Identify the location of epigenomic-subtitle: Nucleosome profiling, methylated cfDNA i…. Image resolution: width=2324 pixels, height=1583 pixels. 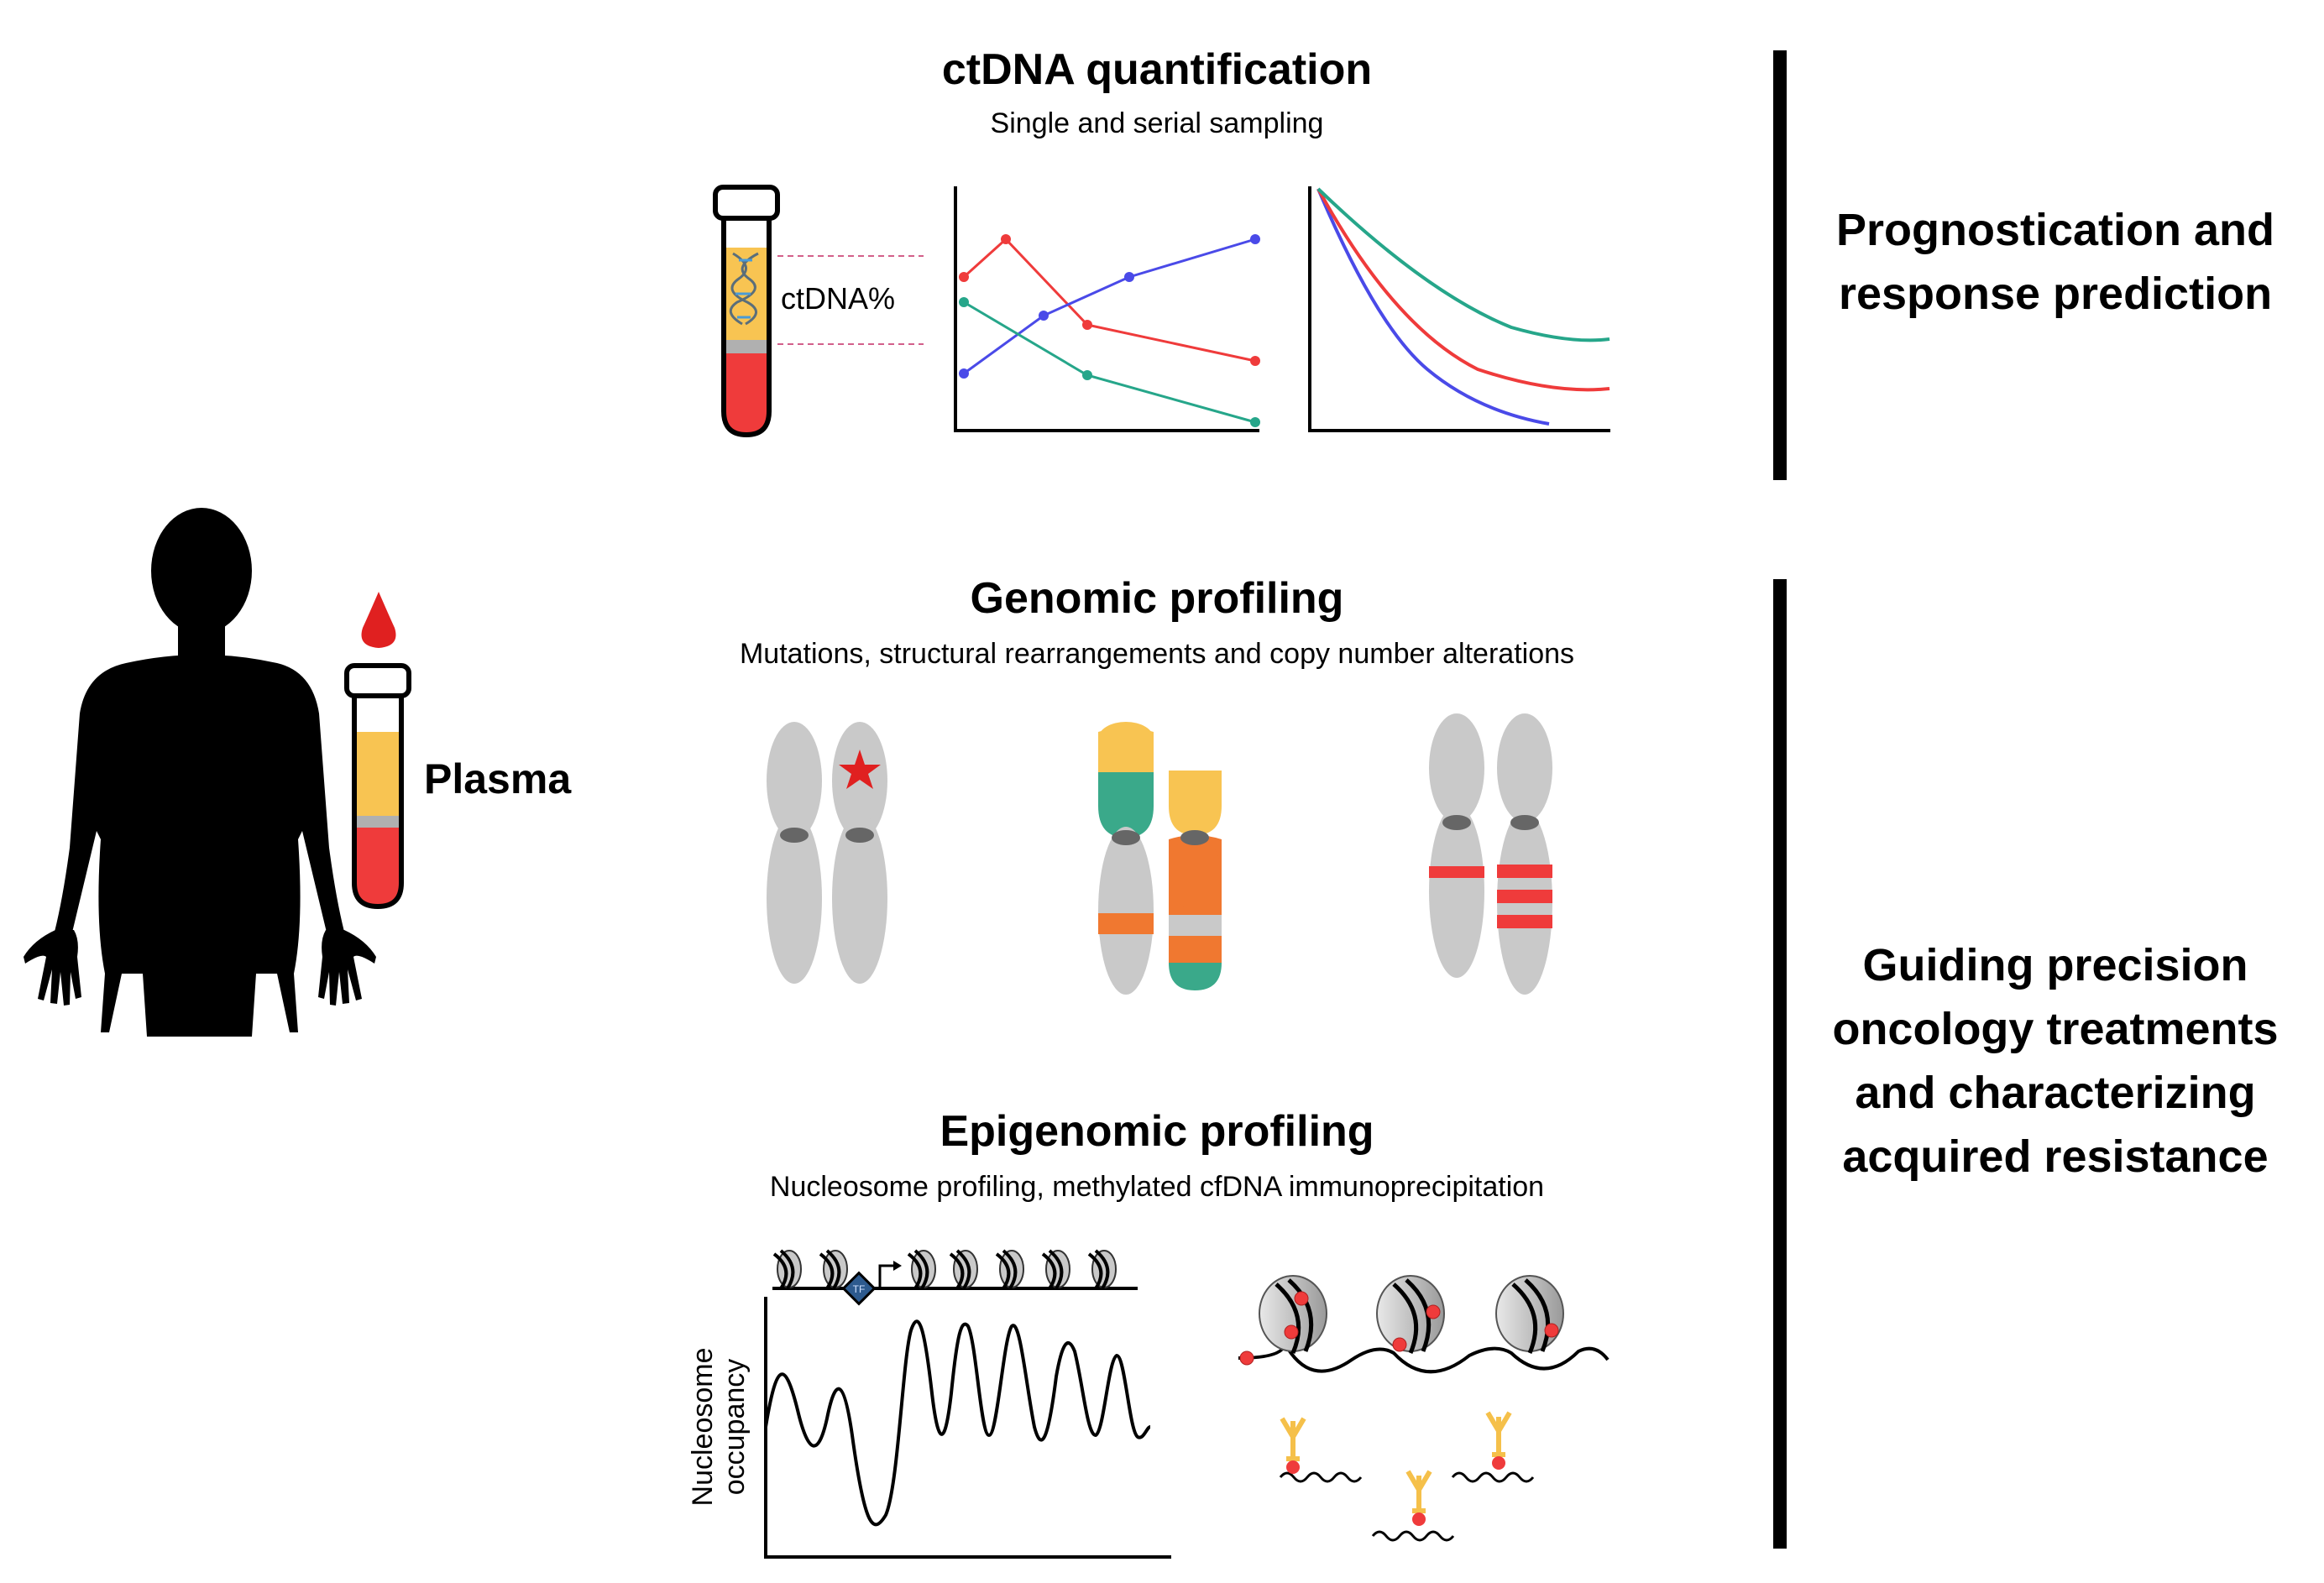
(1157, 1187).